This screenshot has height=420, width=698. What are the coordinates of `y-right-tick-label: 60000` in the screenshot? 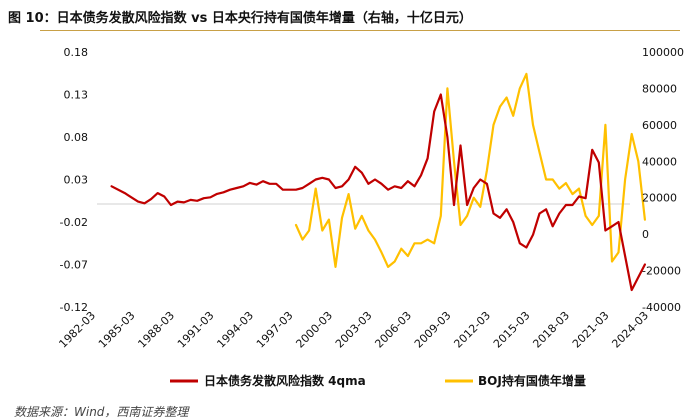 It's located at (659, 125).